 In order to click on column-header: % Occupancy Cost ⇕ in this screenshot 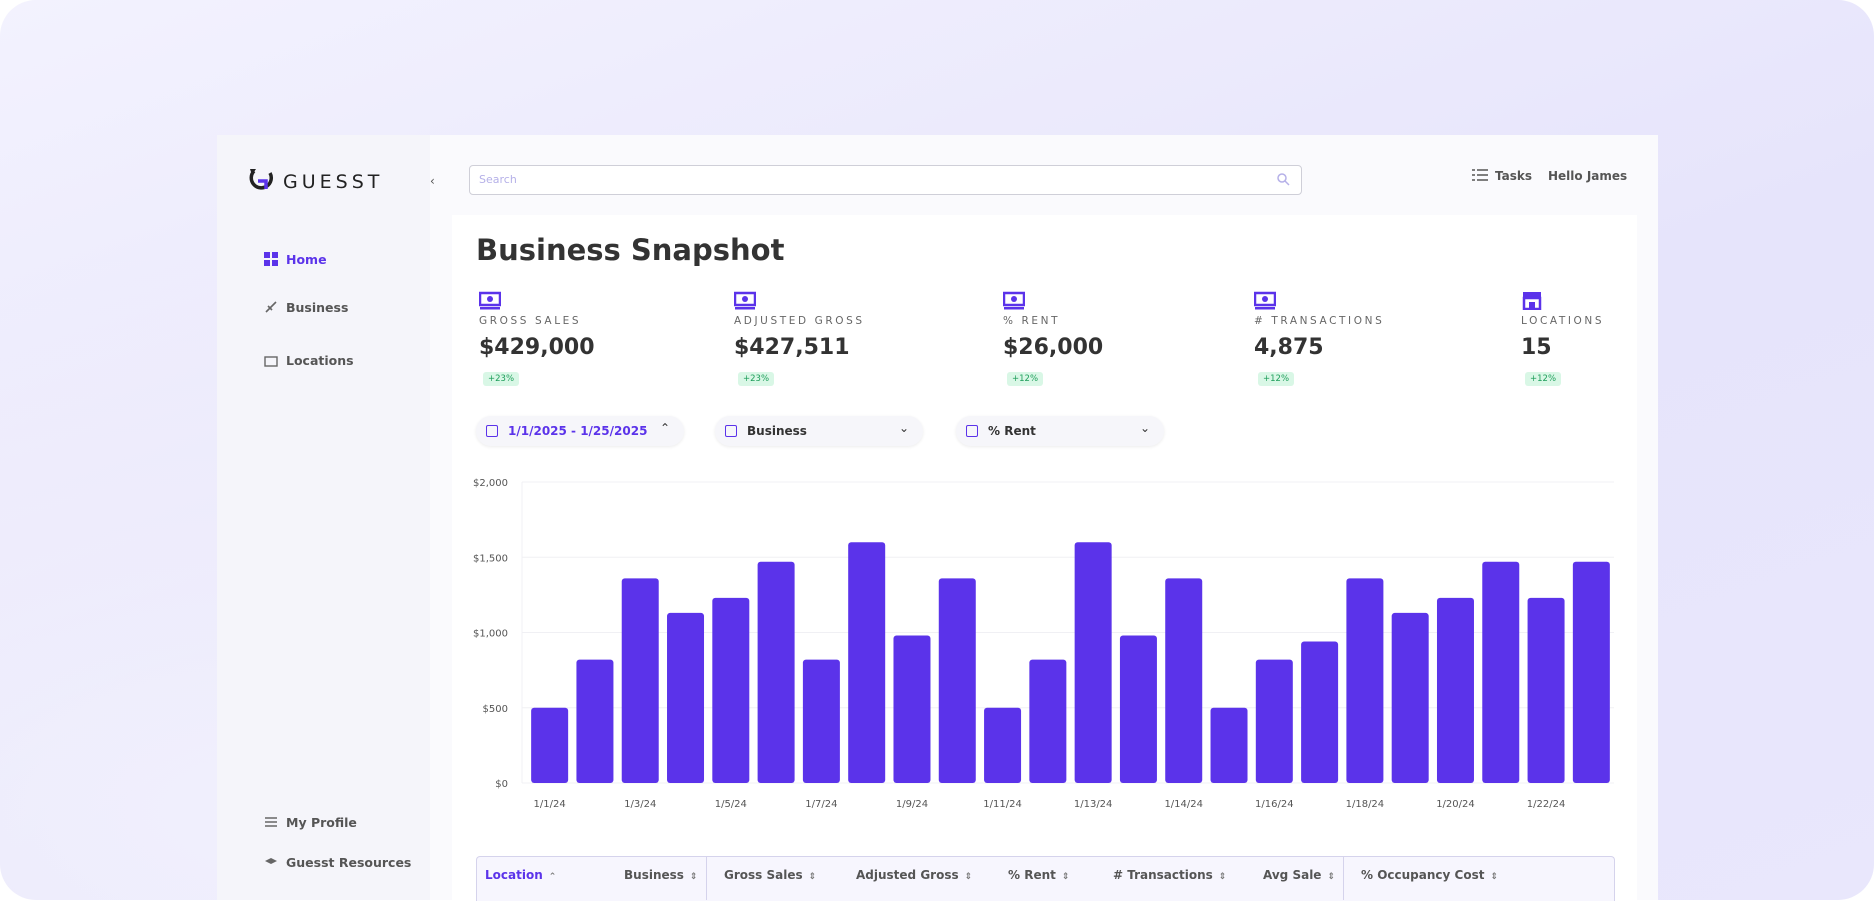, I will do `click(1429, 875)`.